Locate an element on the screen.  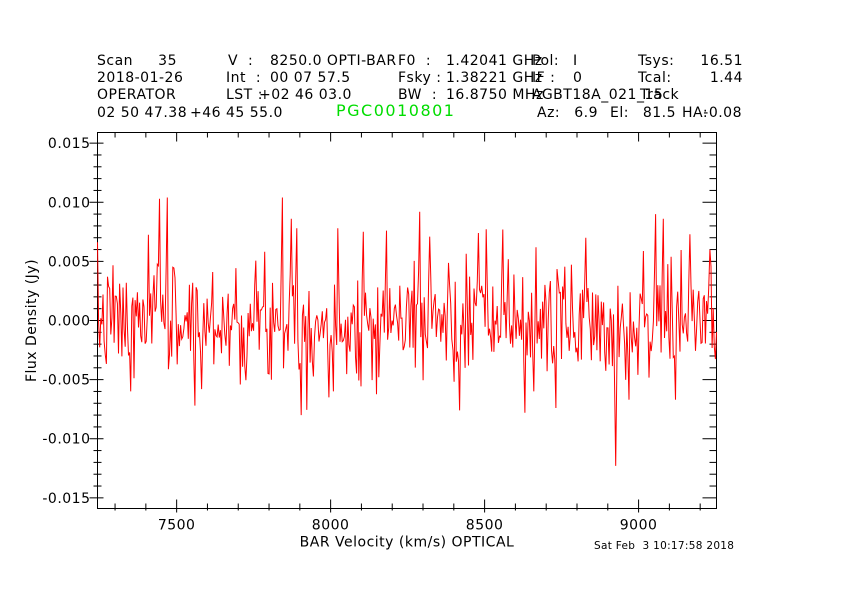
y-tick-label: -0.015 is located at coordinates (66, 499).